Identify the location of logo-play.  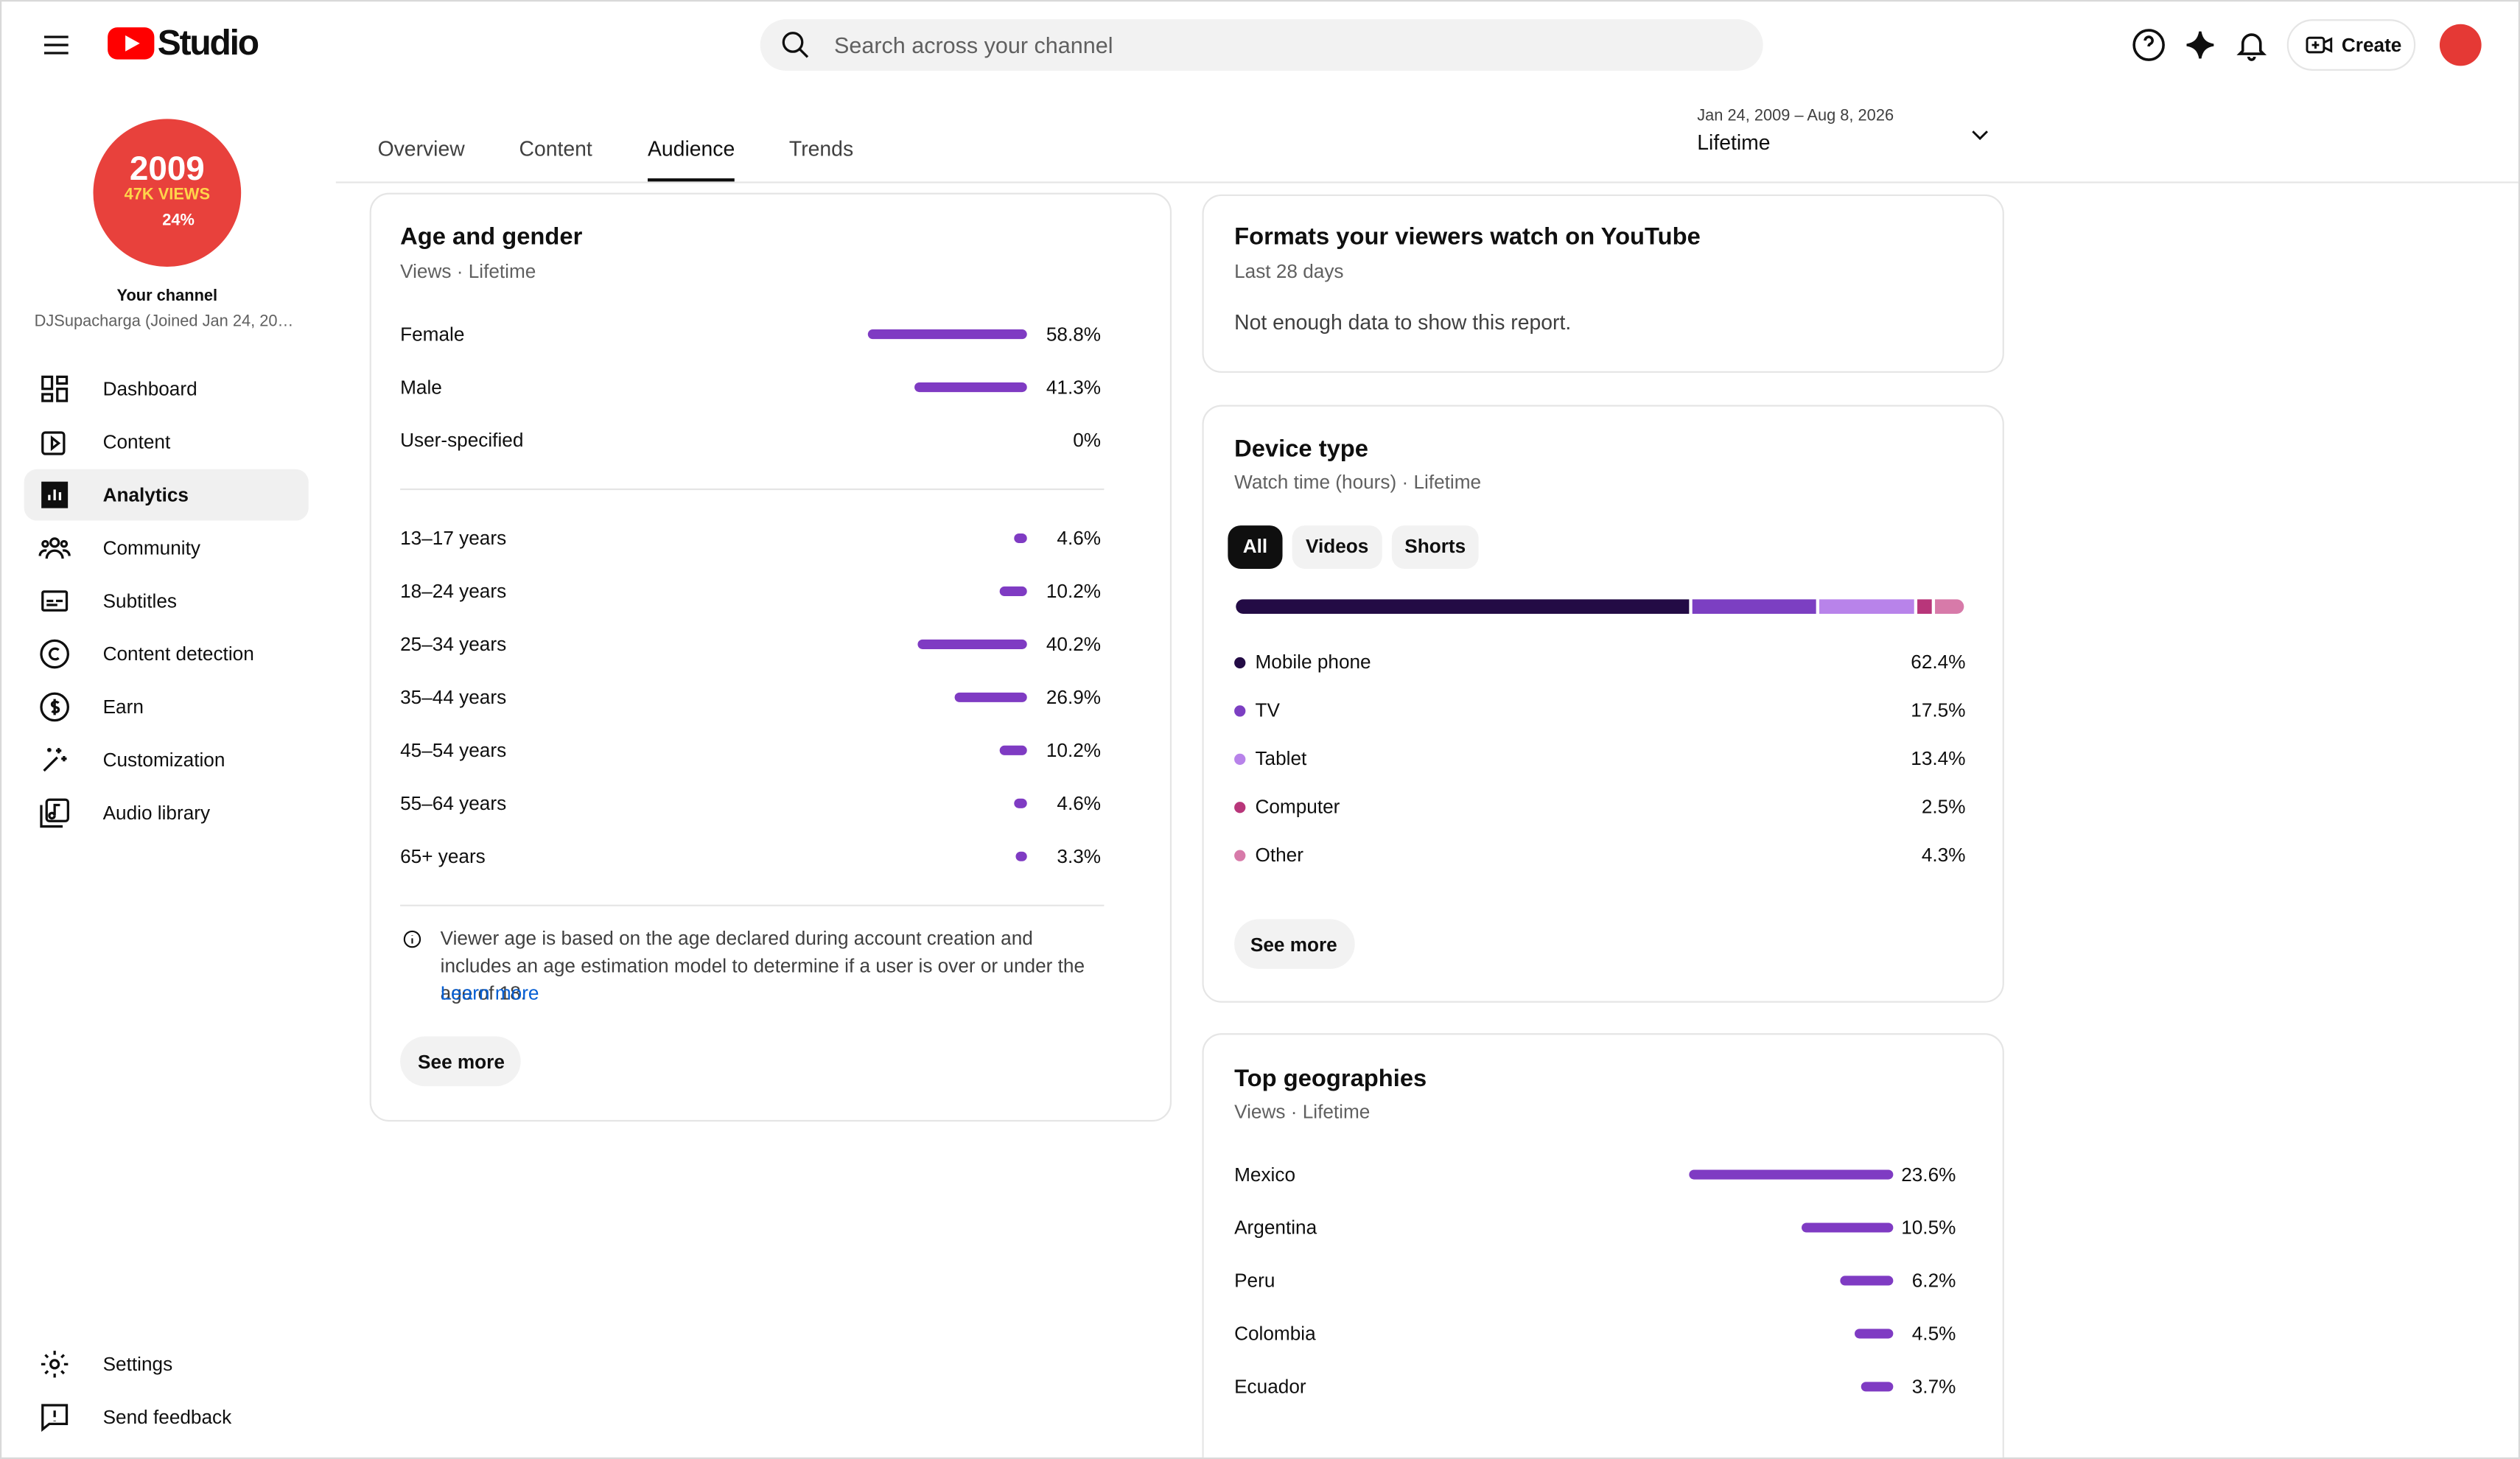
(132, 43).